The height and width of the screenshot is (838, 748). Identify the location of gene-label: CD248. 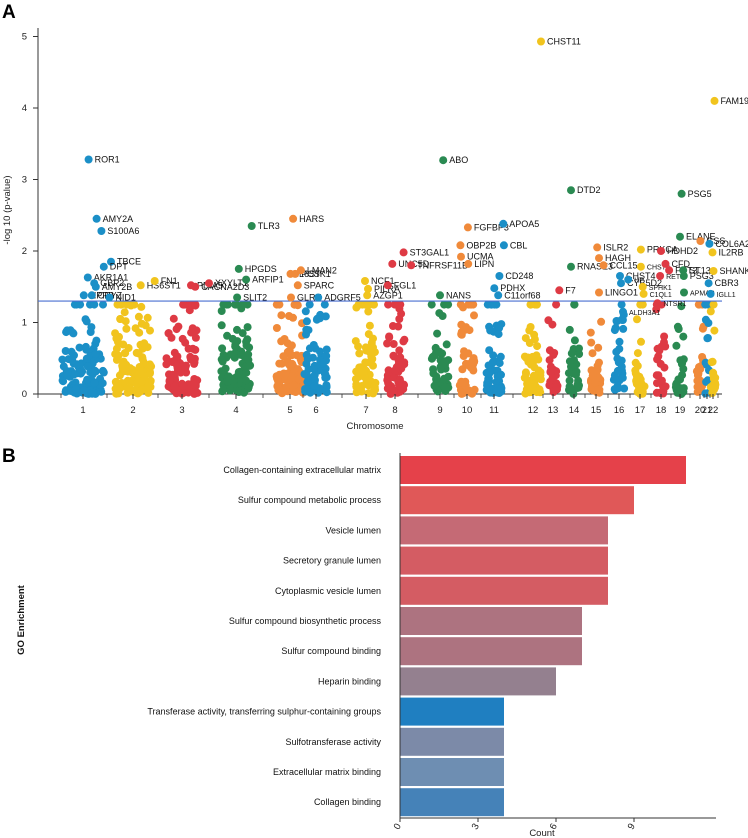
(519, 276).